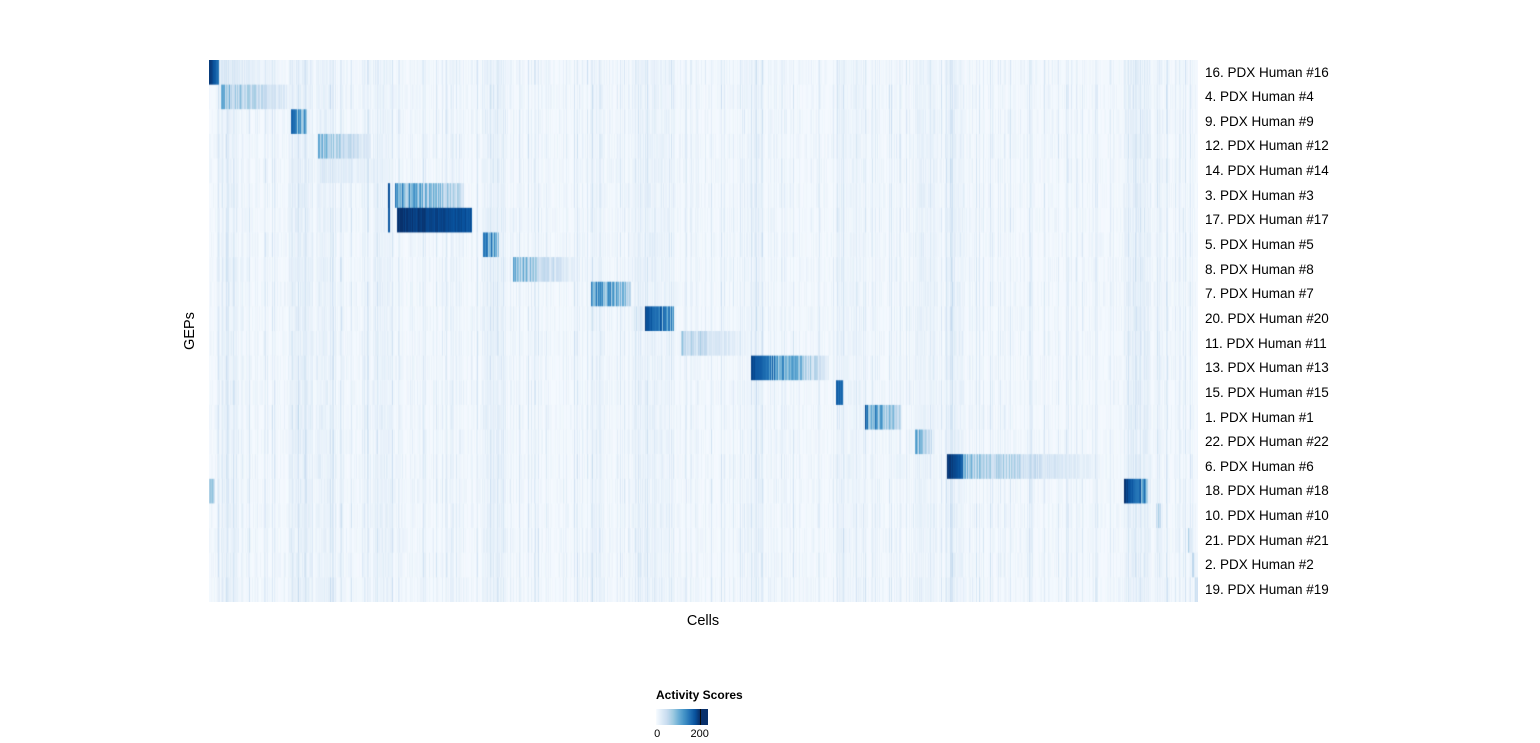 The width and height of the screenshot is (1540, 743). What do you see at coordinates (1259, 417) in the screenshot?
I see `row-label: 1. PDX Human #1` at bounding box center [1259, 417].